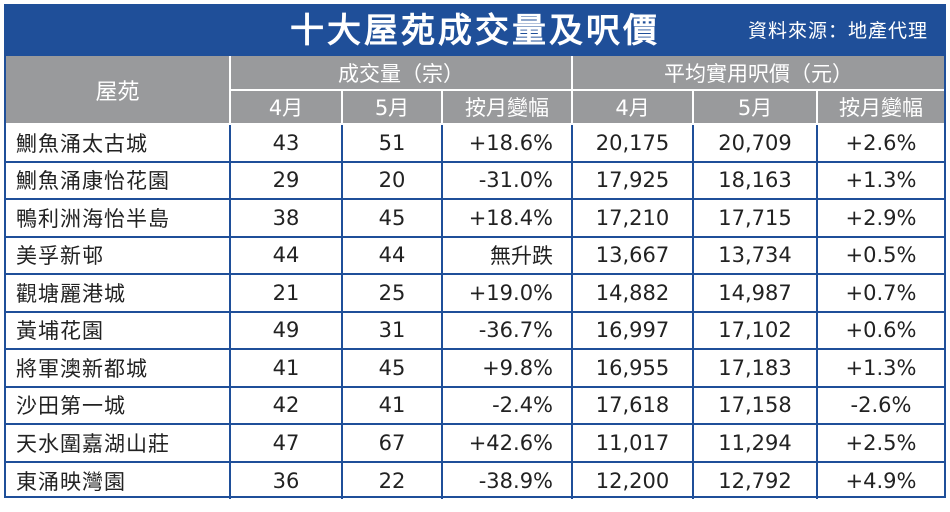 This screenshot has width=950, height=512. What do you see at coordinates (286, 443) in the screenshot?
I see `volume-april: 47` at bounding box center [286, 443].